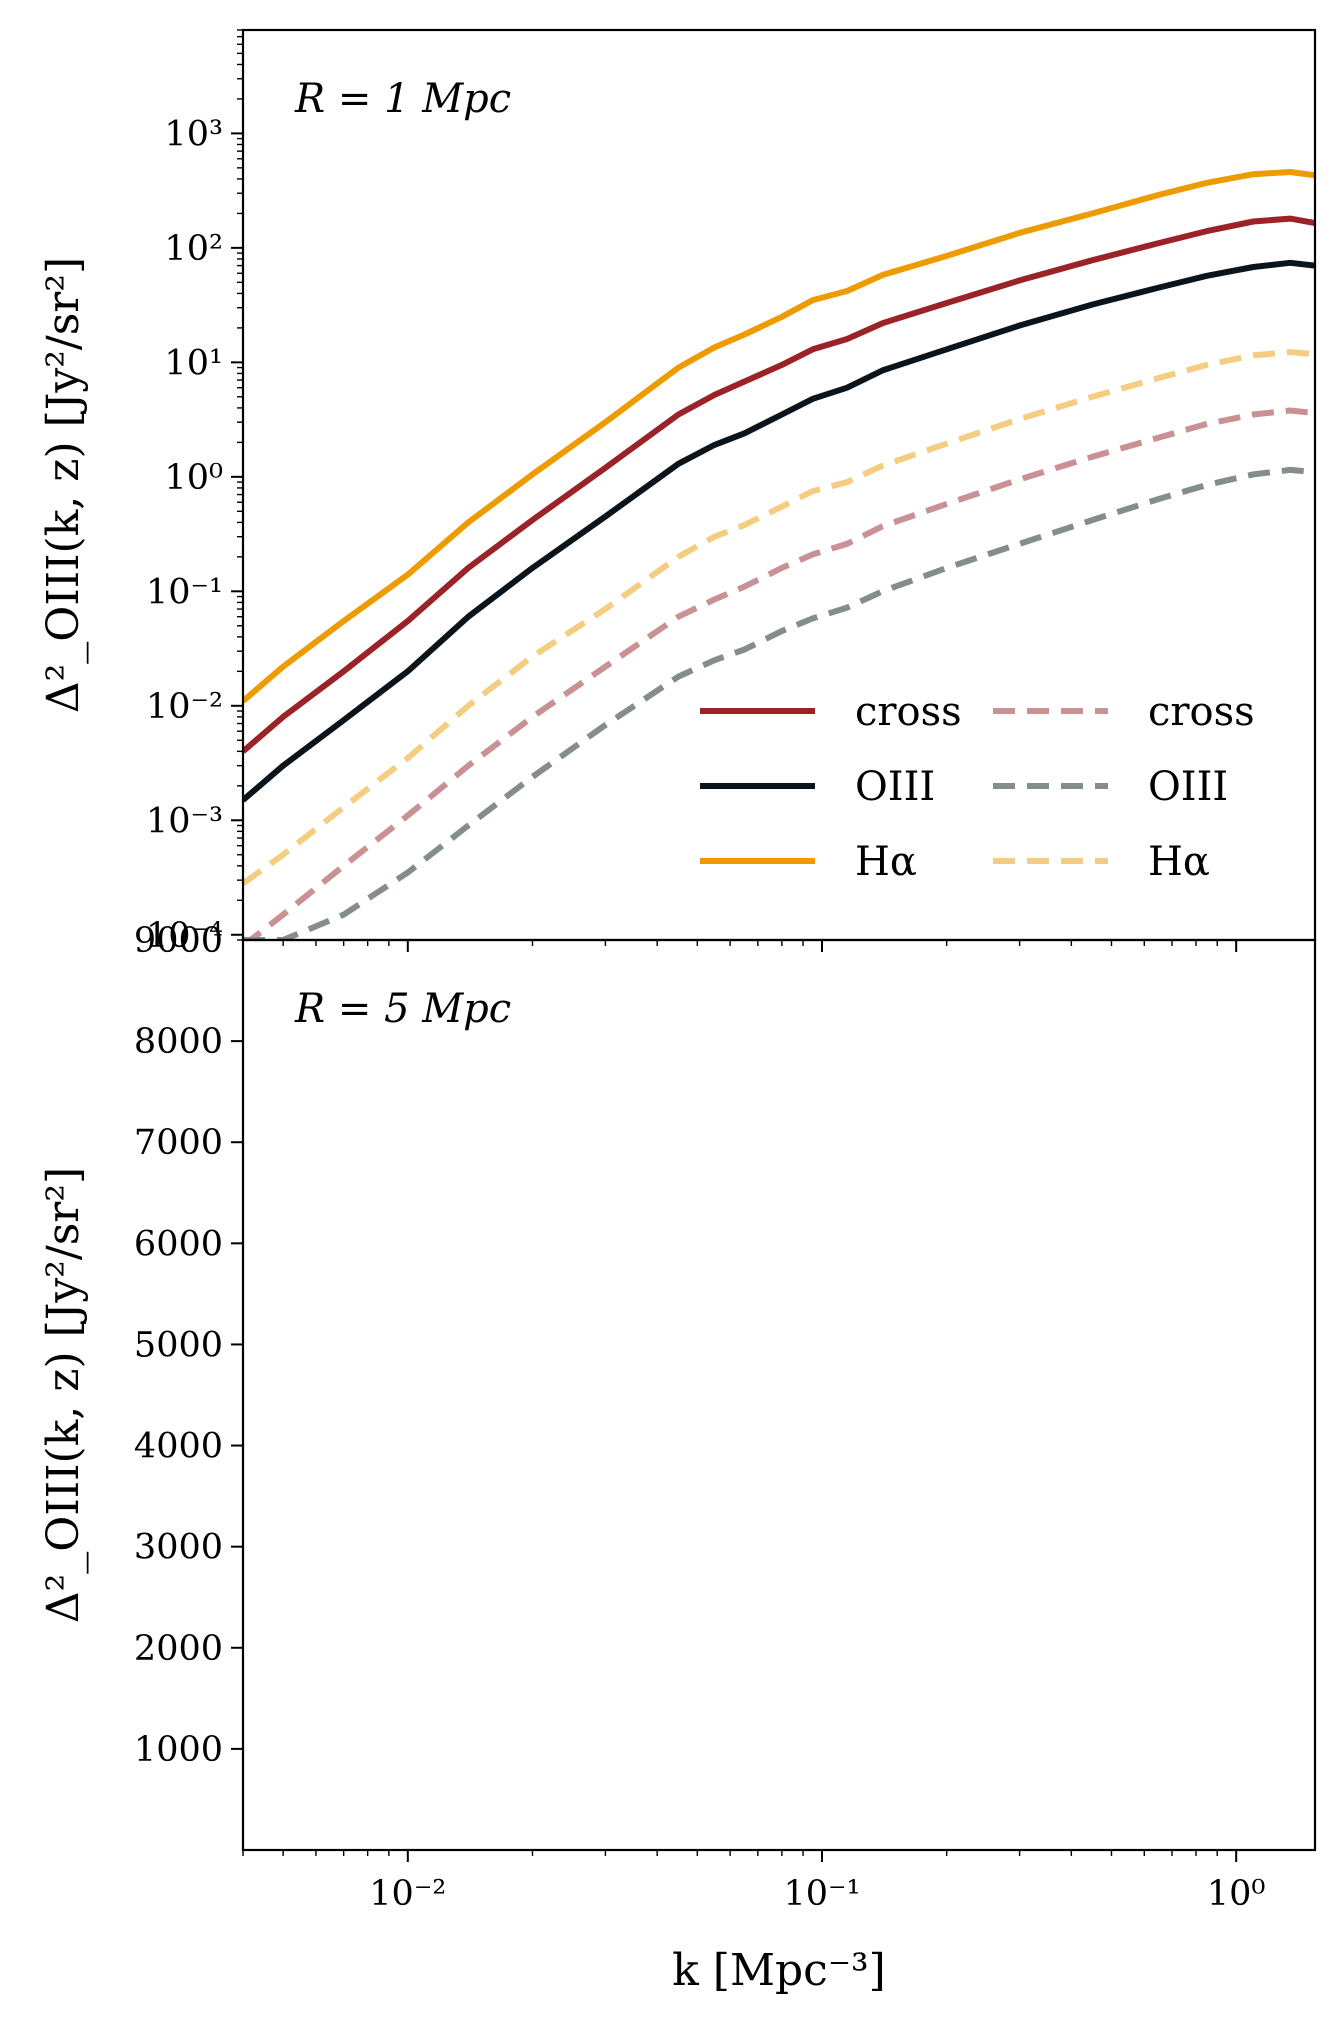  Describe the element at coordinates (184, 592) in the screenshot. I see `top-y-tick-label: 10⁻¹` at that location.